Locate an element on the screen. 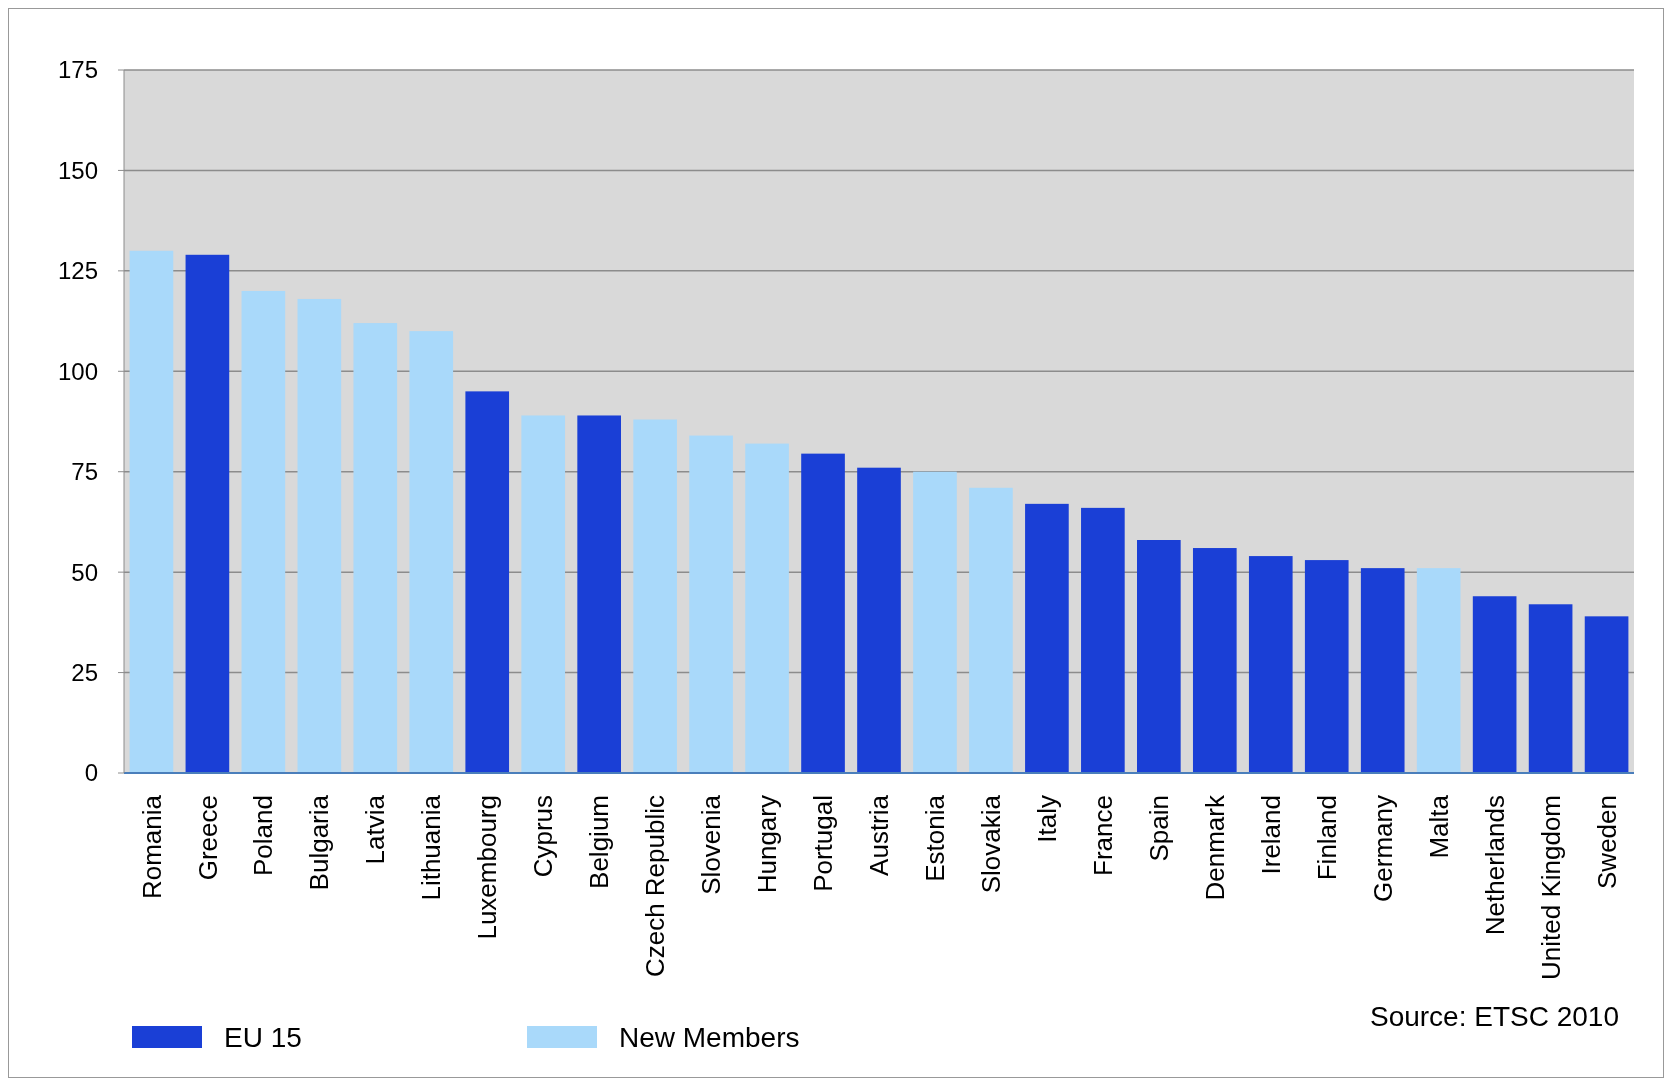 This screenshot has height=1086, width=1672. x-tick-label: Cyprus is located at coordinates (543, 836).